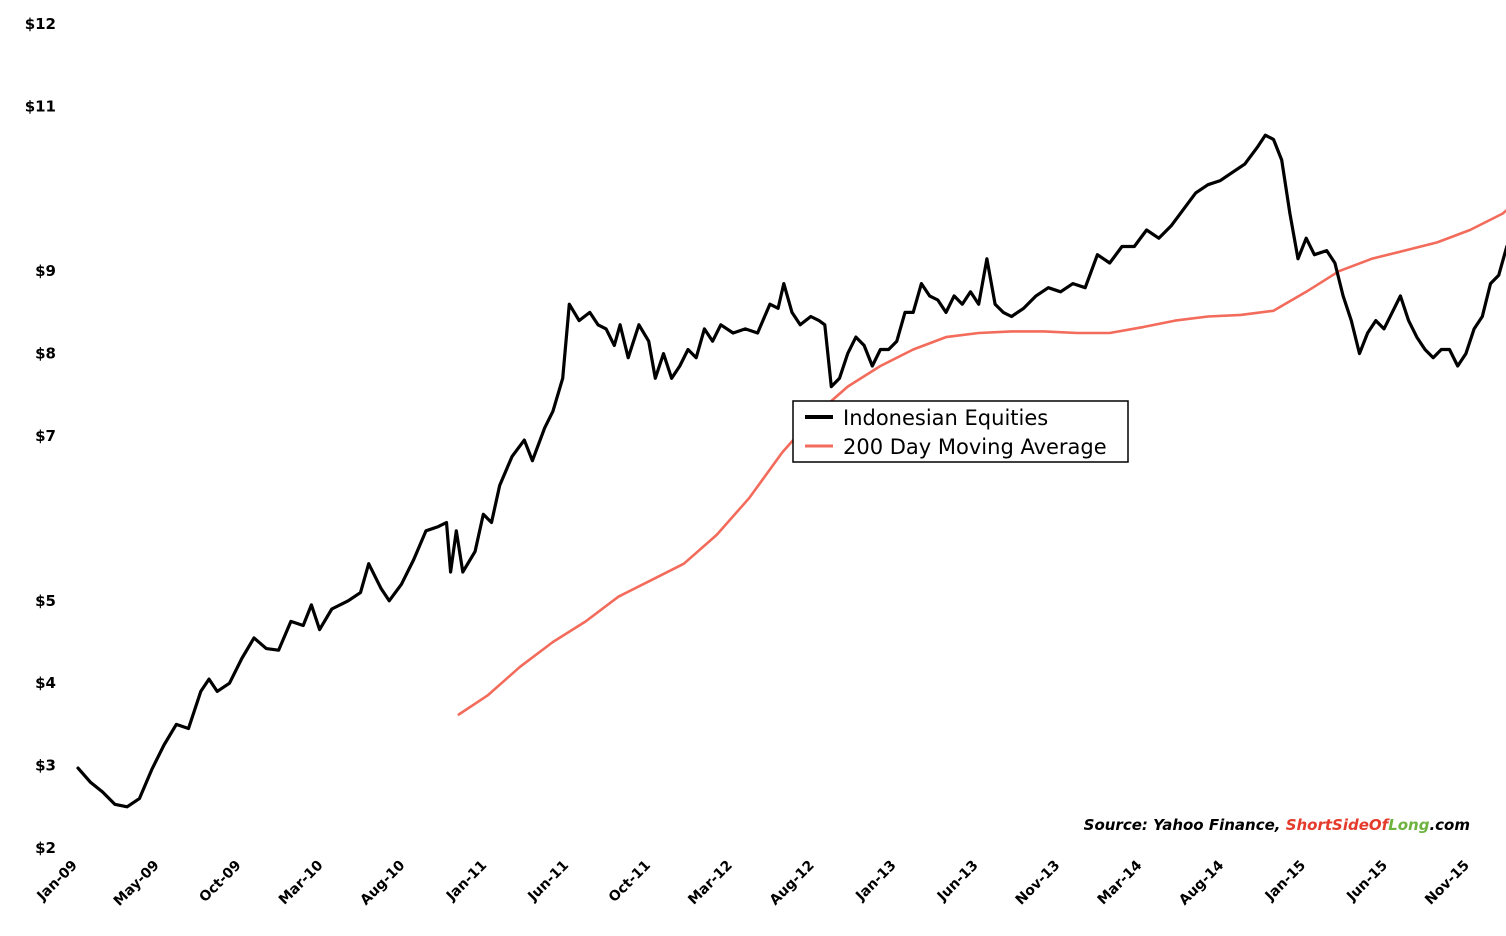 Image resolution: width=1506 pixels, height=936 pixels. I want to click on source-of: Of, so click(1380, 825).